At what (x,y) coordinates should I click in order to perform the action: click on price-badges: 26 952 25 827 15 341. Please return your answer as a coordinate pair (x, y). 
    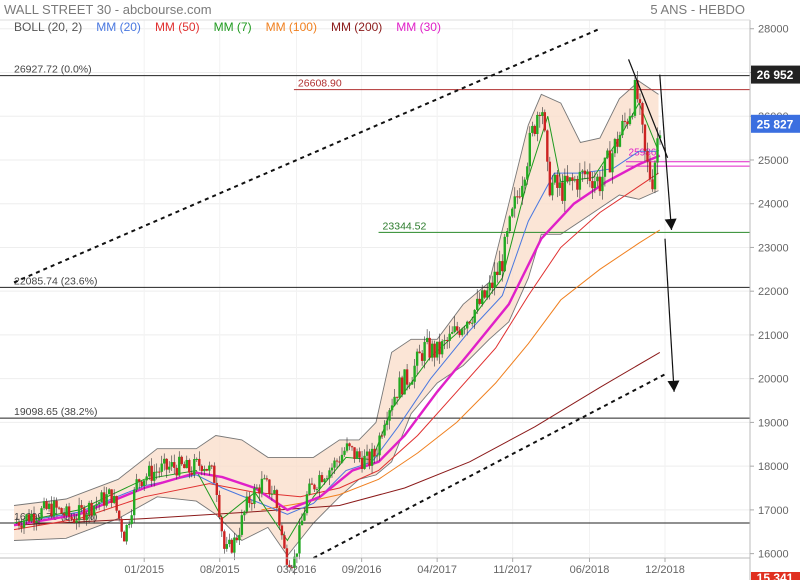
    Looking at the image, I should click on (775, 322).